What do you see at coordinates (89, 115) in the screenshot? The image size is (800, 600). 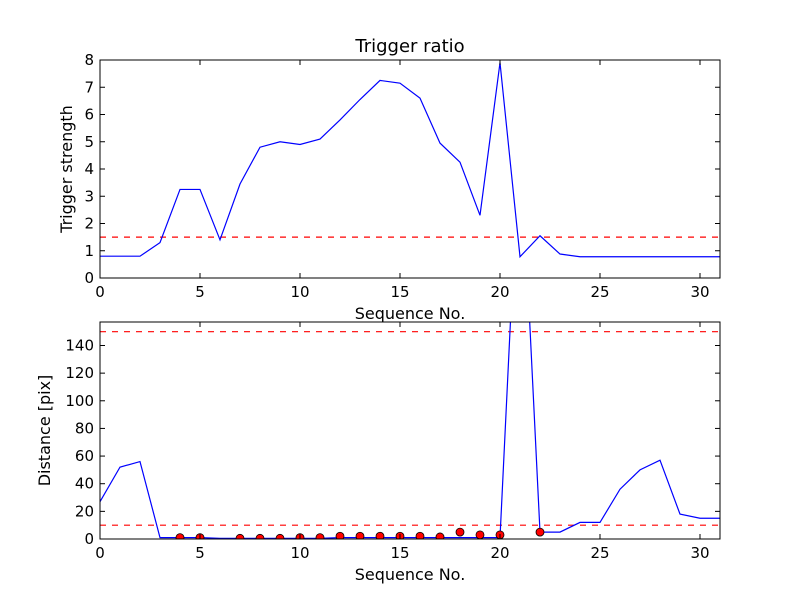 I see `y-tick-label: 6` at bounding box center [89, 115].